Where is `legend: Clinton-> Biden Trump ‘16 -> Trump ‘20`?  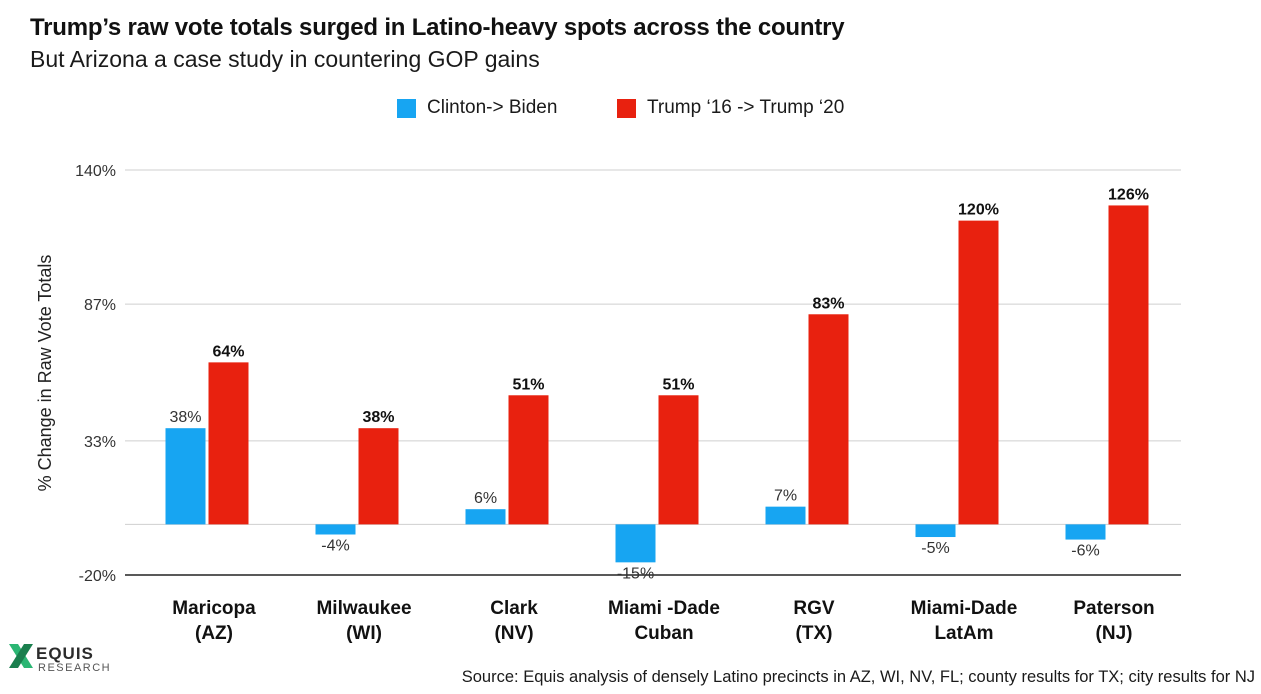 legend: Clinton-> Biden Trump ‘16 -> Trump ‘20 is located at coordinates (630, 112).